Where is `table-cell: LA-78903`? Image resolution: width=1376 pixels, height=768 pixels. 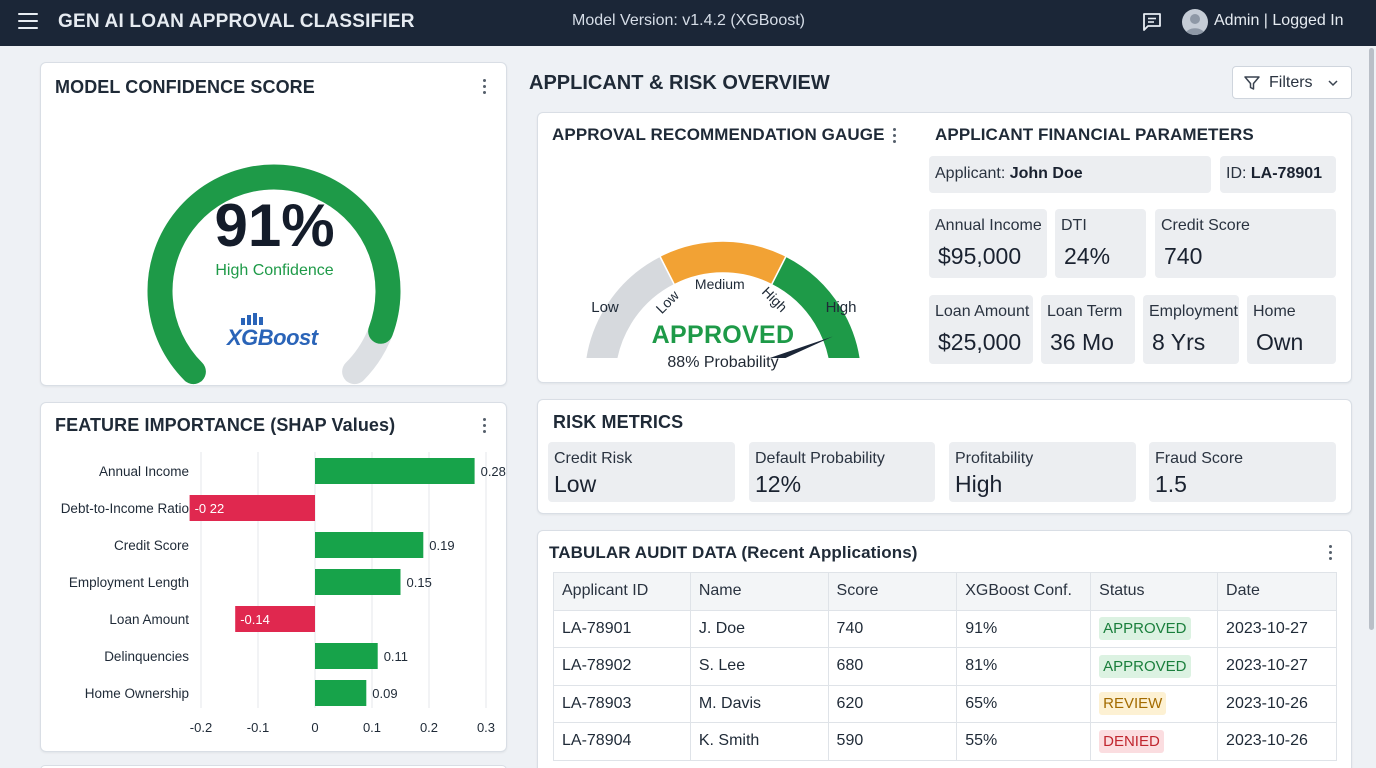
table-cell: LA-78903 is located at coordinates (622, 703).